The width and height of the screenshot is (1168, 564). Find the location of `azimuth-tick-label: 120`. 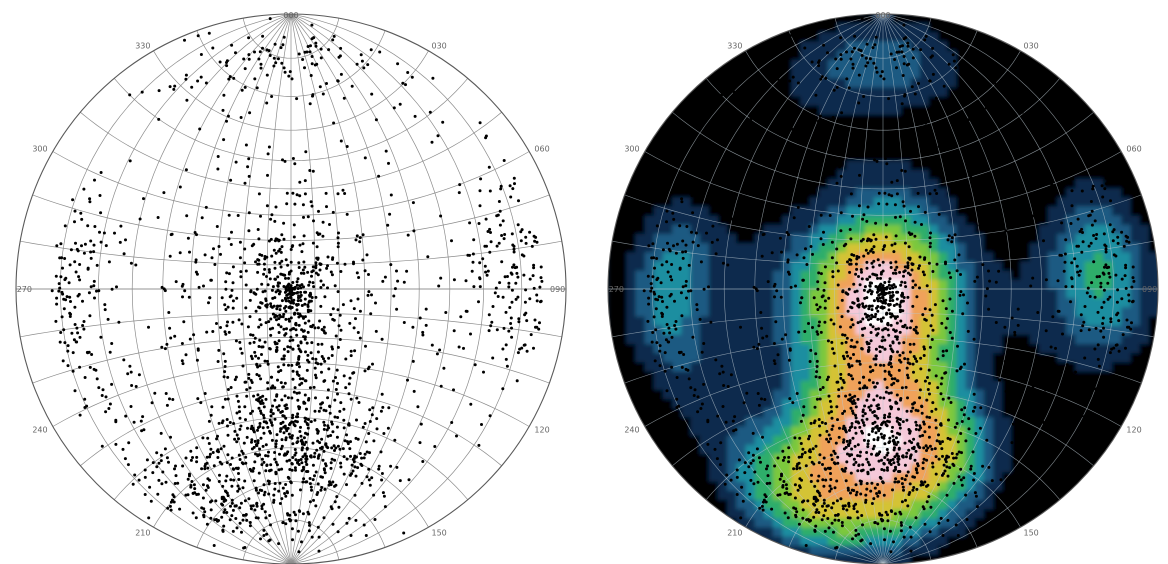

azimuth-tick-label: 120 is located at coordinates (541, 430).